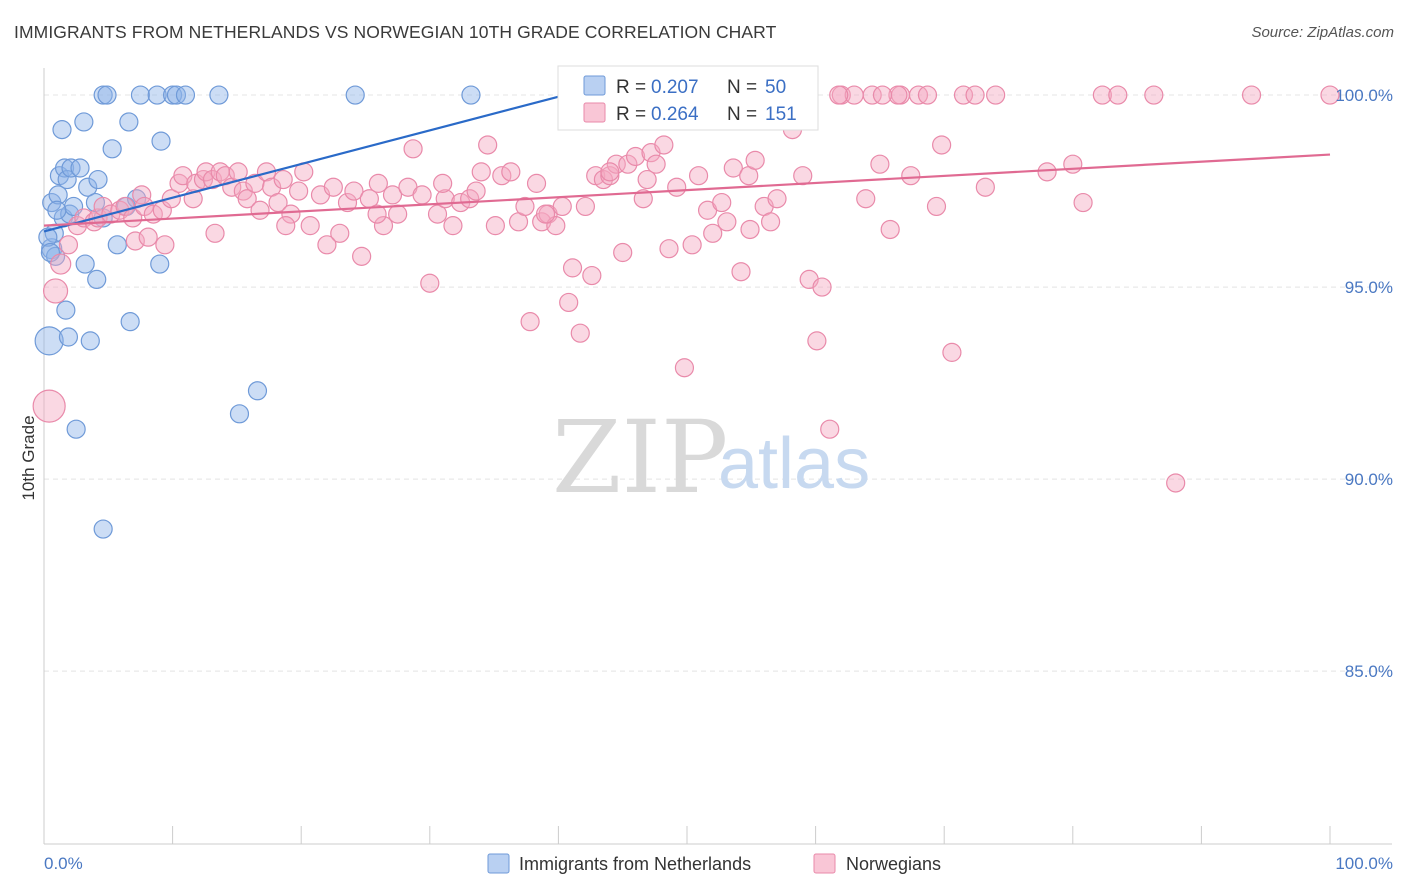  What do you see at coordinates (744, 87) in the screenshot?
I see `stats-n-label-netherlands: N =` at bounding box center [744, 87].